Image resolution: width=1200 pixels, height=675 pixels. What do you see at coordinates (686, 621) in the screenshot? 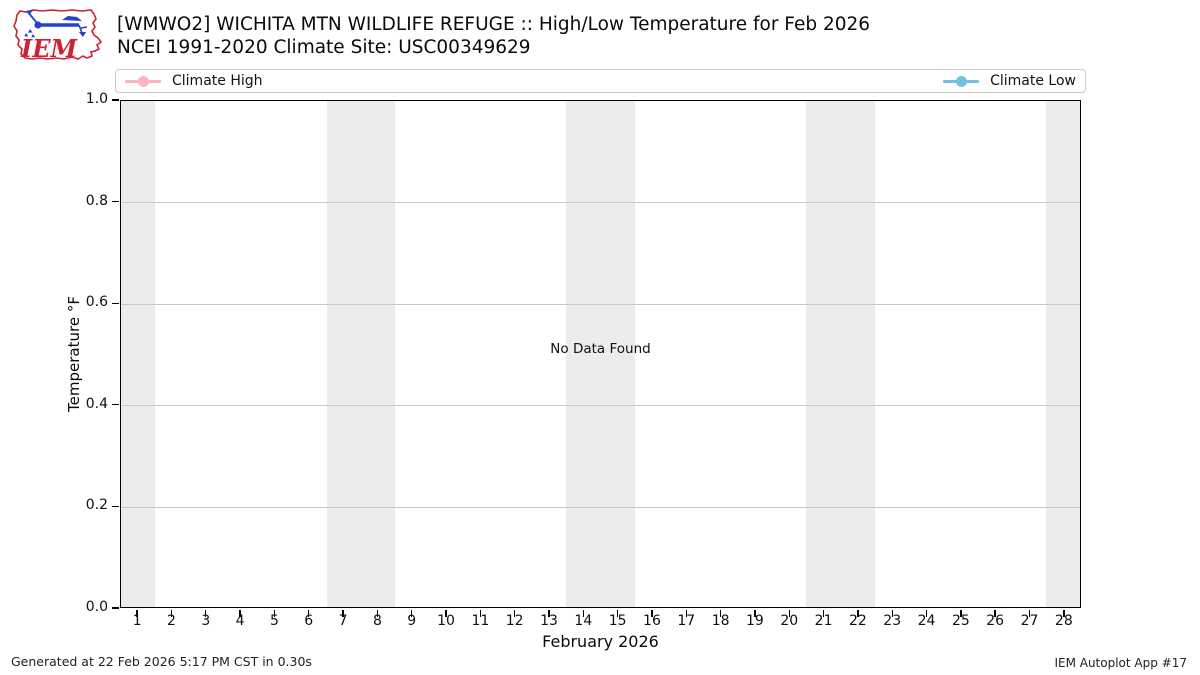
I see `x-axis-tick-label: 17` at bounding box center [686, 621].